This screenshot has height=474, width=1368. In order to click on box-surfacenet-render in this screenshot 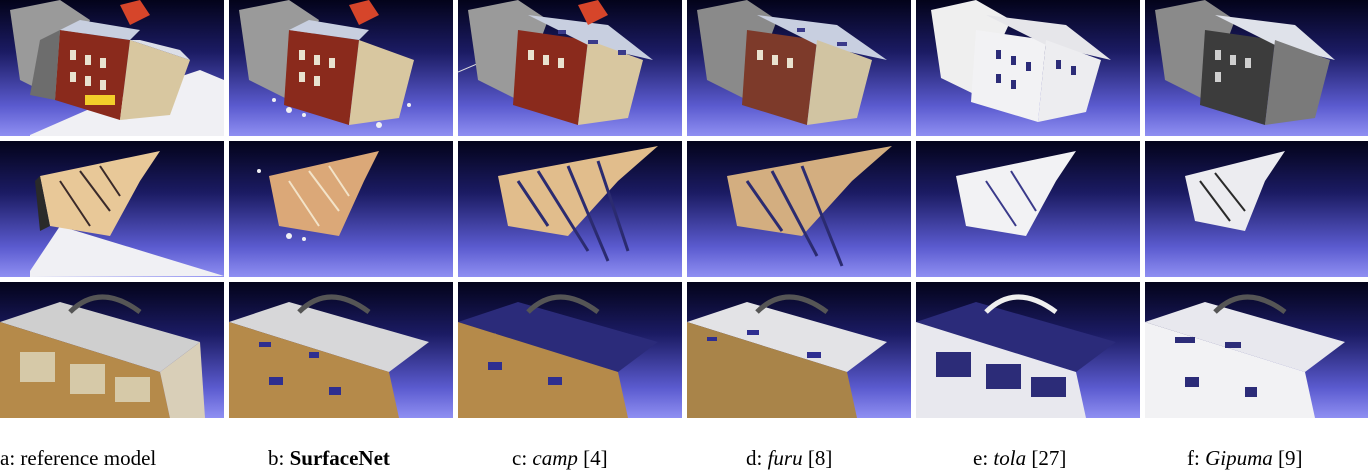, I will do `click(329, 356)`.